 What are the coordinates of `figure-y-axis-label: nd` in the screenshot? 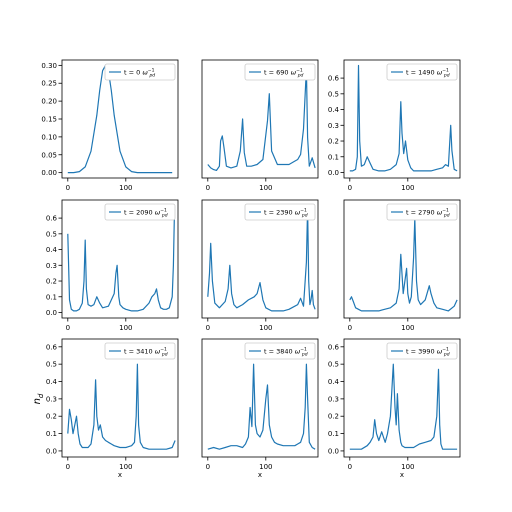 It's located at (38, 398).